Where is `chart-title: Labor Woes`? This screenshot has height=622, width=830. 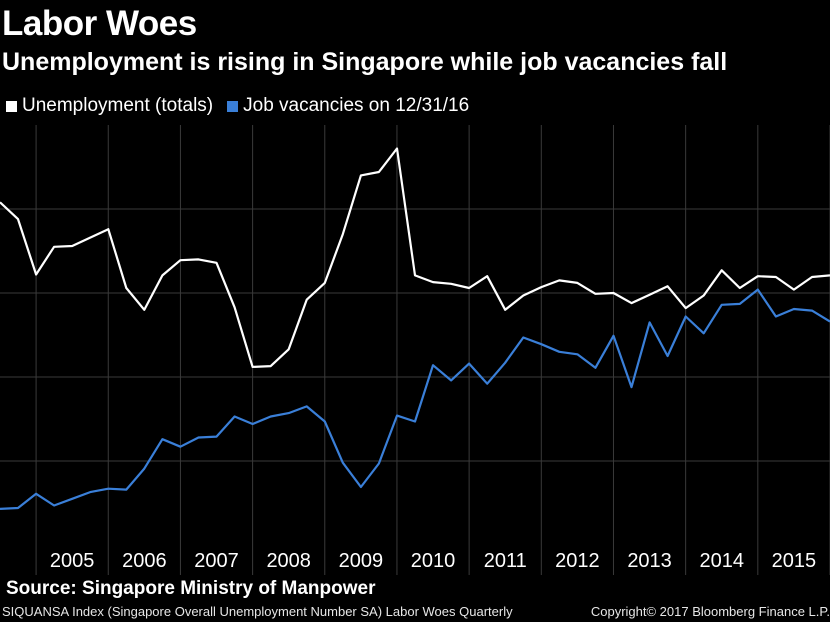
chart-title: Labor Woes is located at coordinates (99, 23).